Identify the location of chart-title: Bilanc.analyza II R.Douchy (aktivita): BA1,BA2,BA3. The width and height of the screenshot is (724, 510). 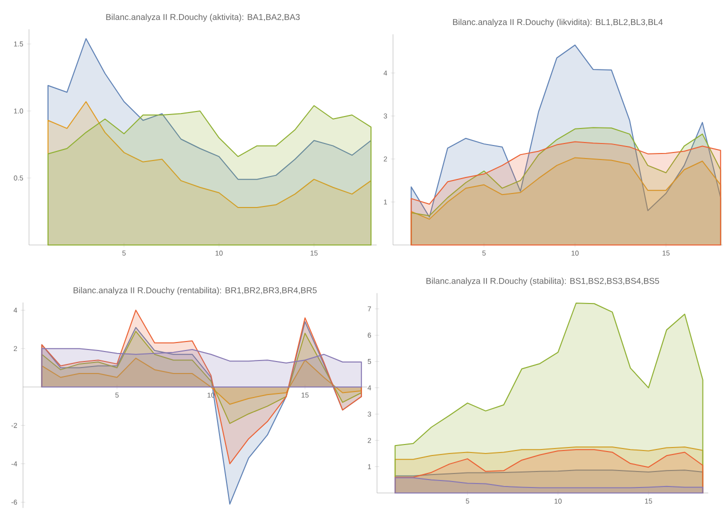
(203, 18).